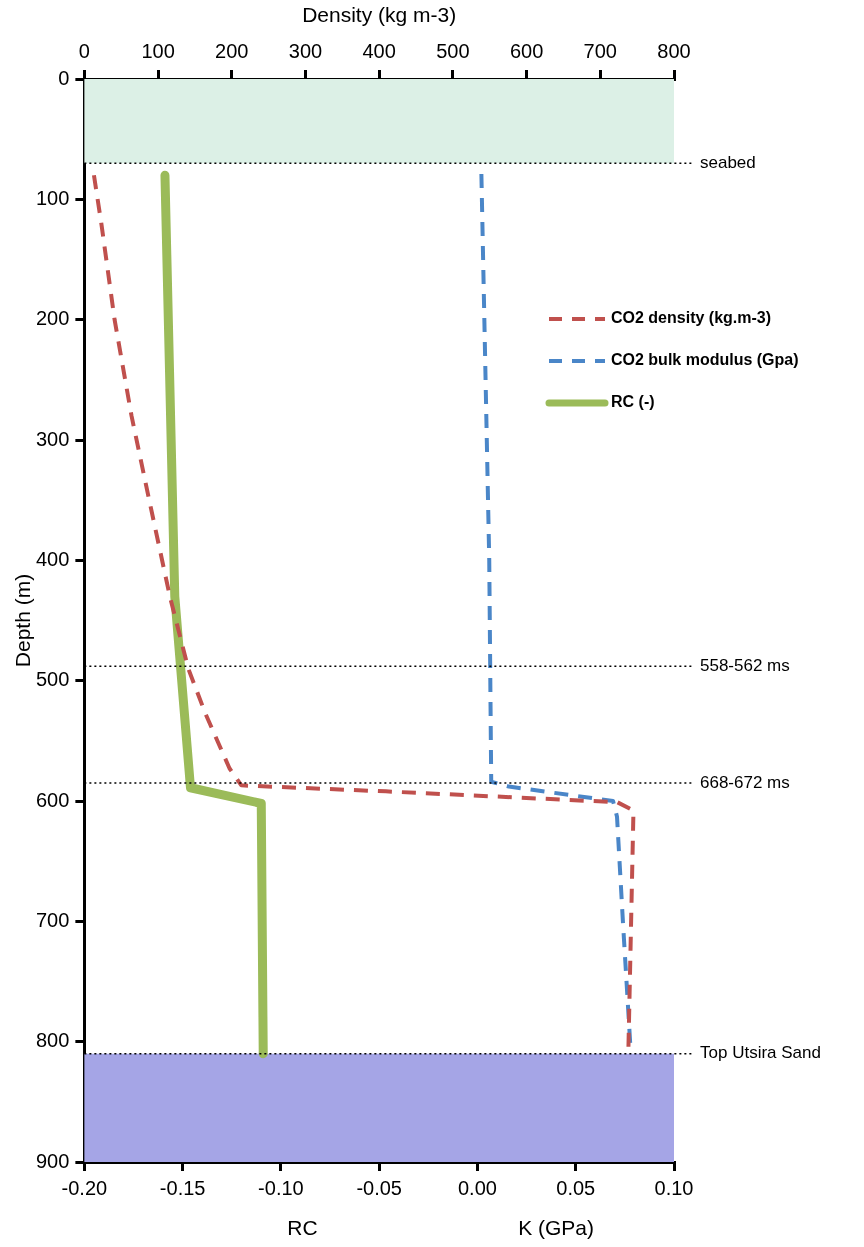  Describe the element at coordinates (674, 1187) in the screenshot. I see `x-tick-label: 0.10` at that location.